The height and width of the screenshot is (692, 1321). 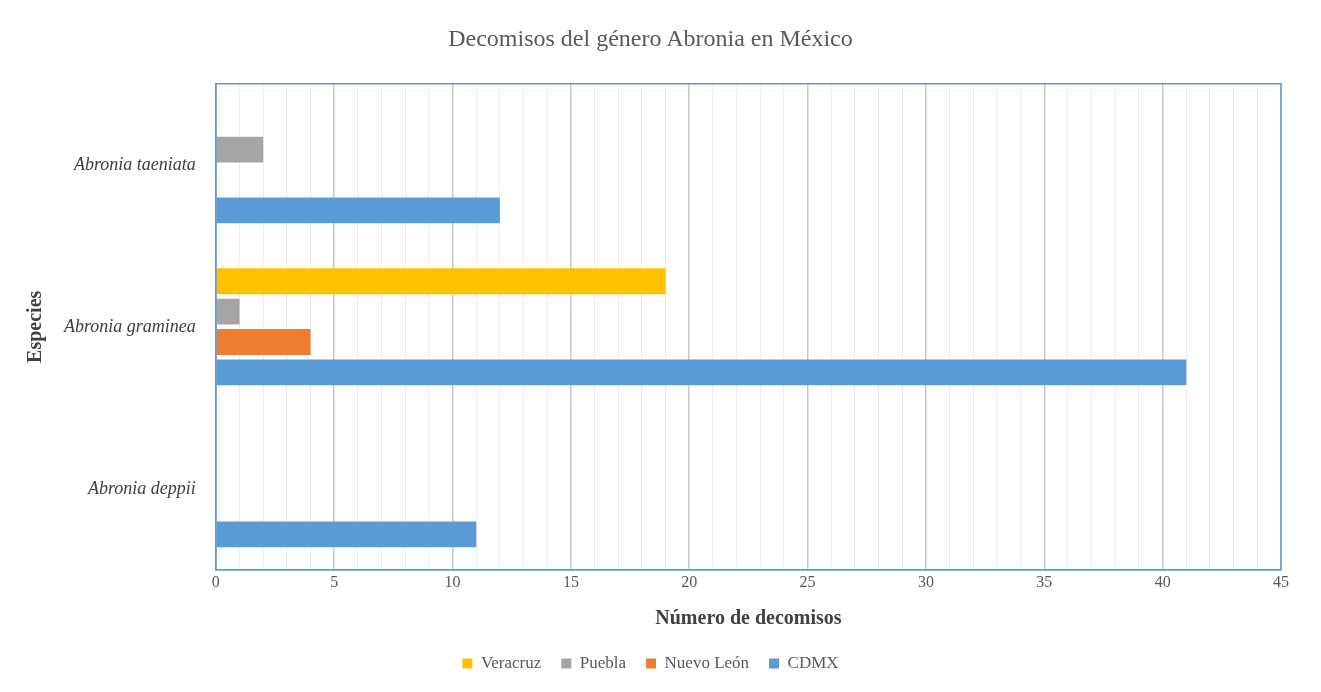 I want to click on x-tick-label: 15, so click(x=570, y=581).